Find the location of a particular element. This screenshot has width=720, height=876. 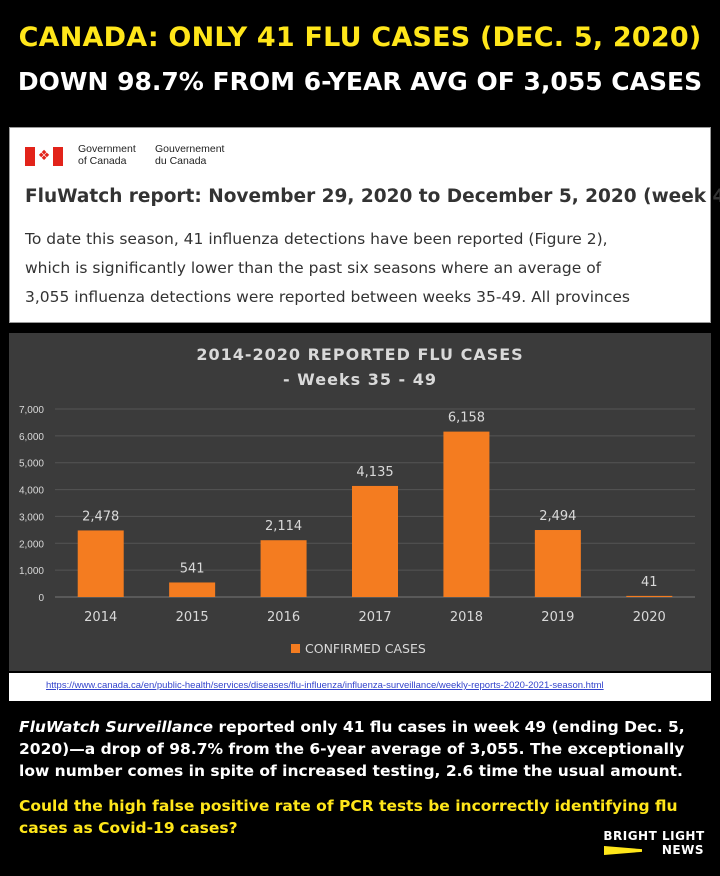

y-tick-label: 1,000 is located at coordinates (31, 571).